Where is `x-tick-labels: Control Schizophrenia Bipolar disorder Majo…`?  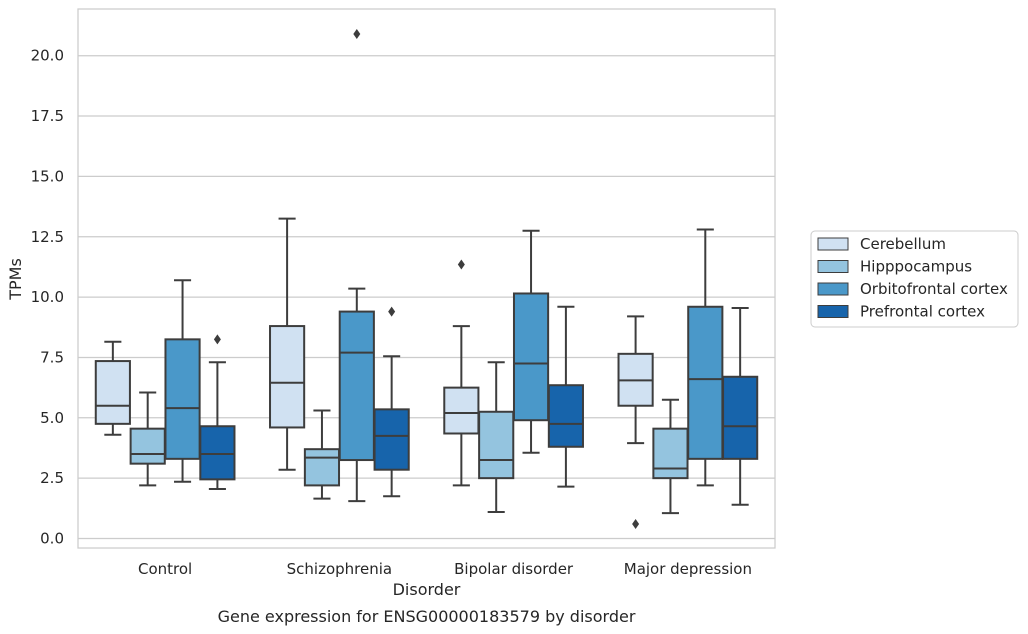 x-tick-labels: Control Schizophrenia Bipolar disorder Majo… is located at coordinates (445, 569).